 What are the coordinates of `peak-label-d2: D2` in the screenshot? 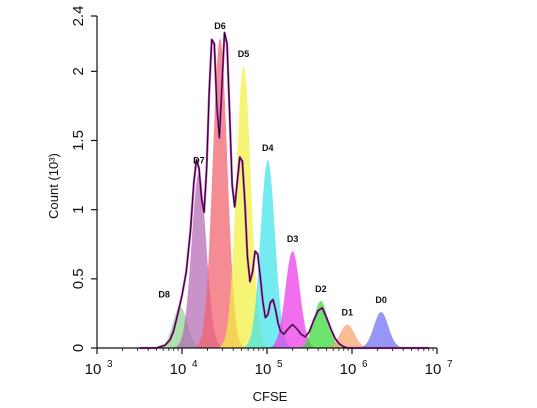 It's located at (321, 289).